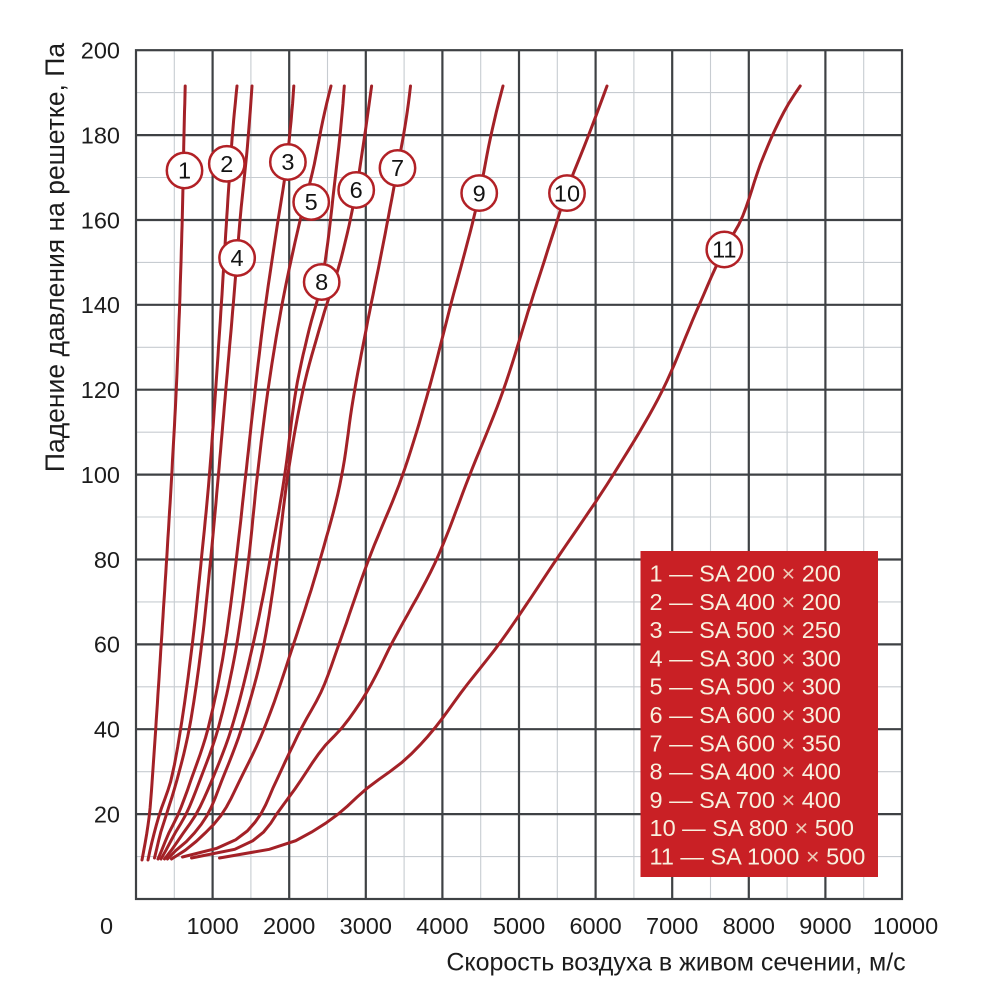 The height and width of the screenshot is (1000, 1001). Describe the element at coordinates (724, 250) in the screenshot. I see `svg-text: 11` at that location.